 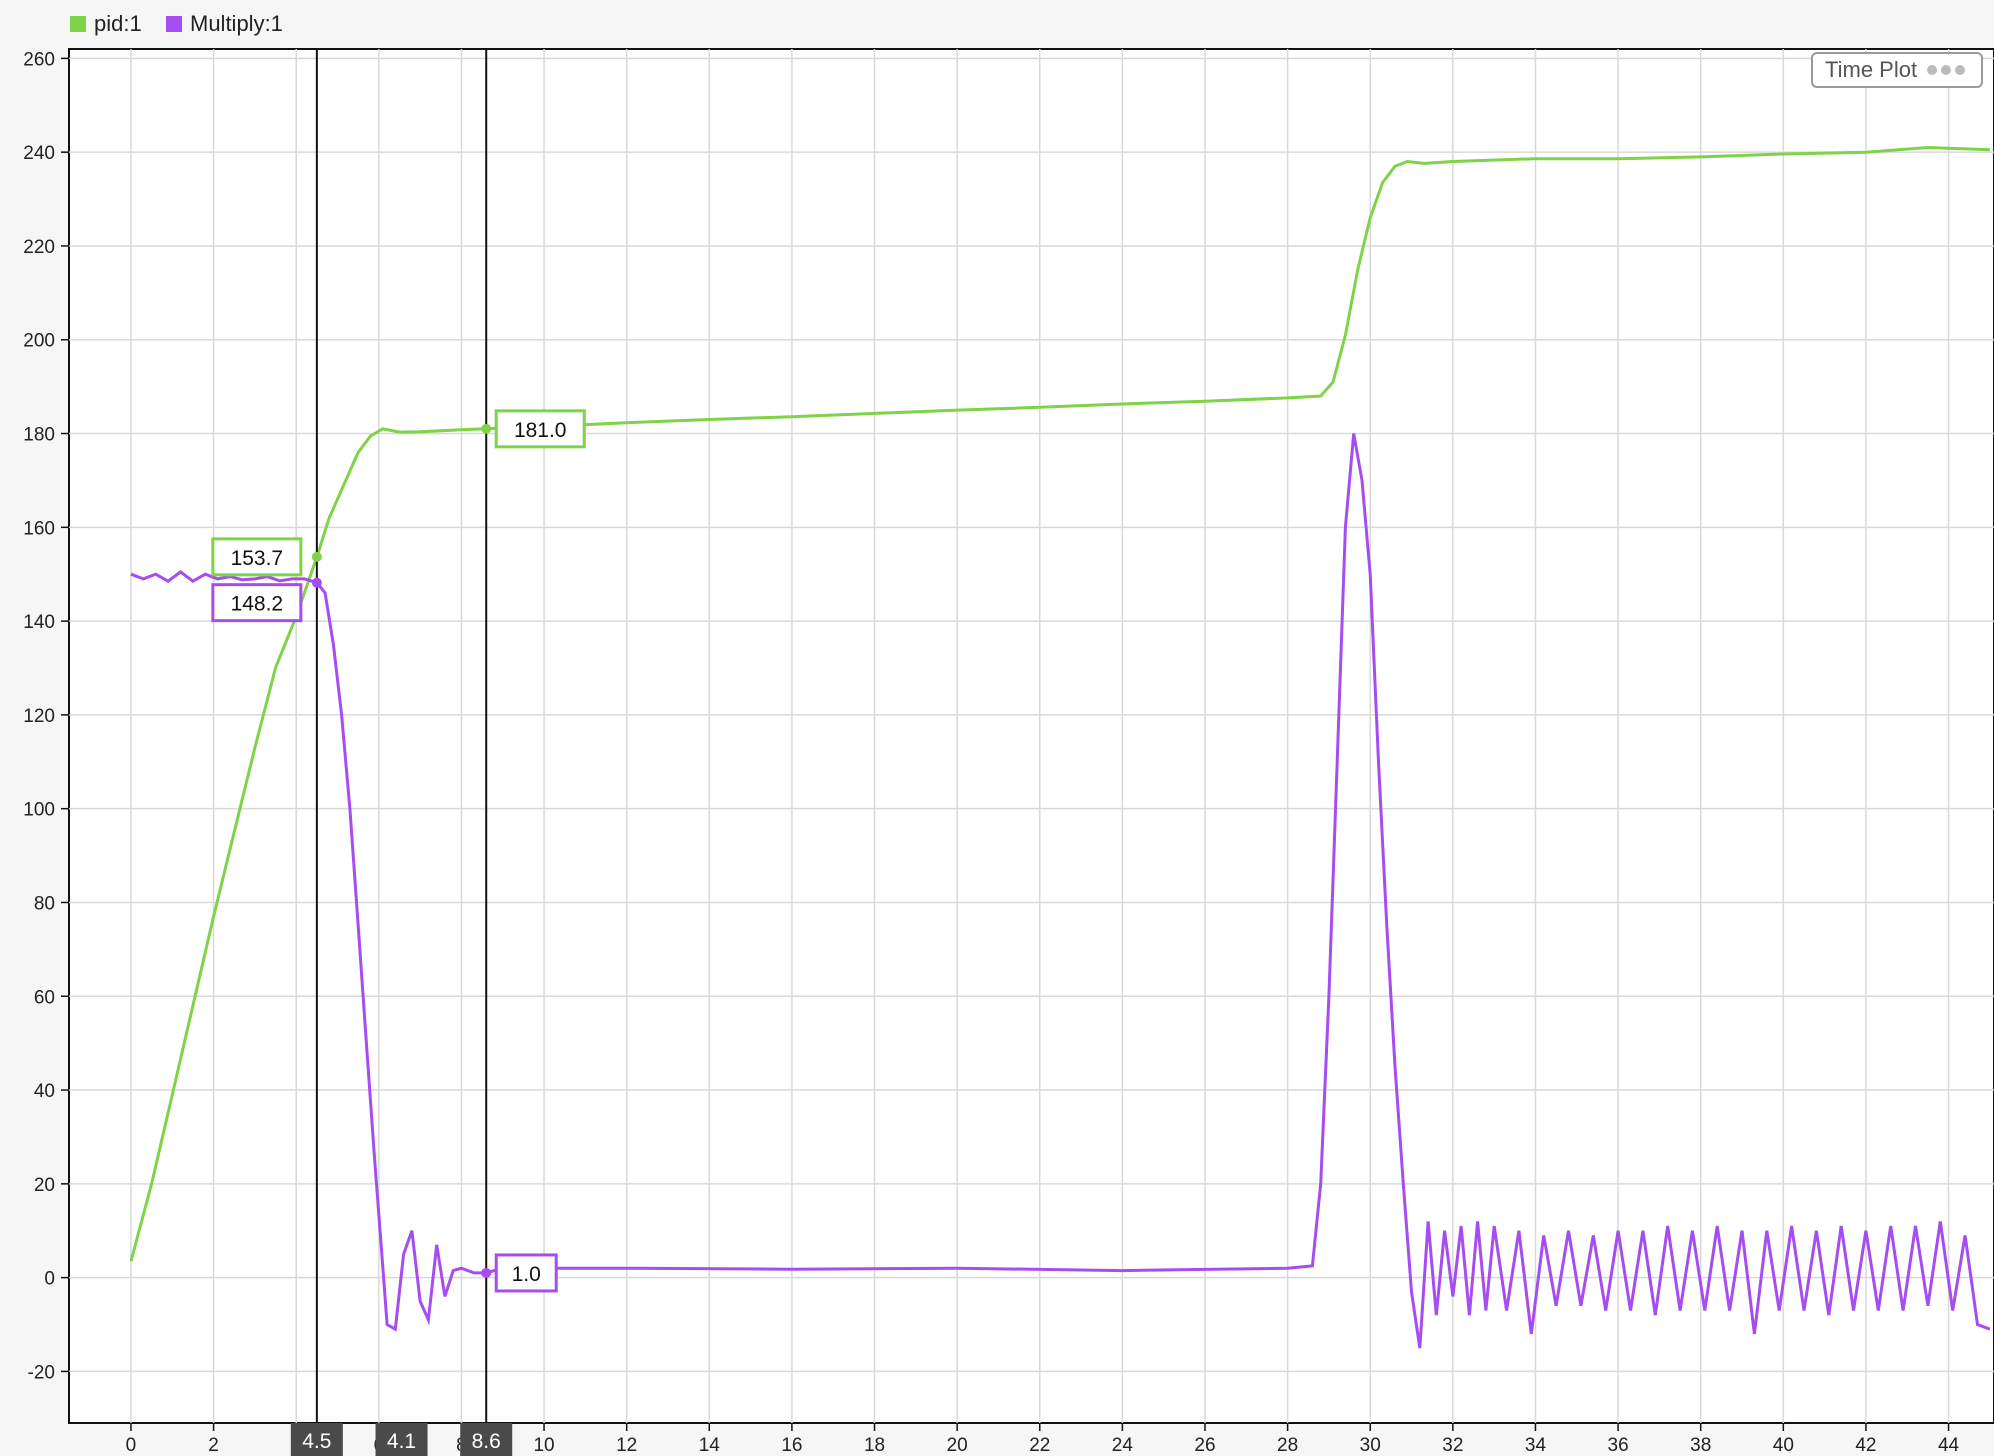 What do you see at coordinates (39, 153) in the screenshot?
I see `y-tick-label: 240` at bounding box center [39, 153].